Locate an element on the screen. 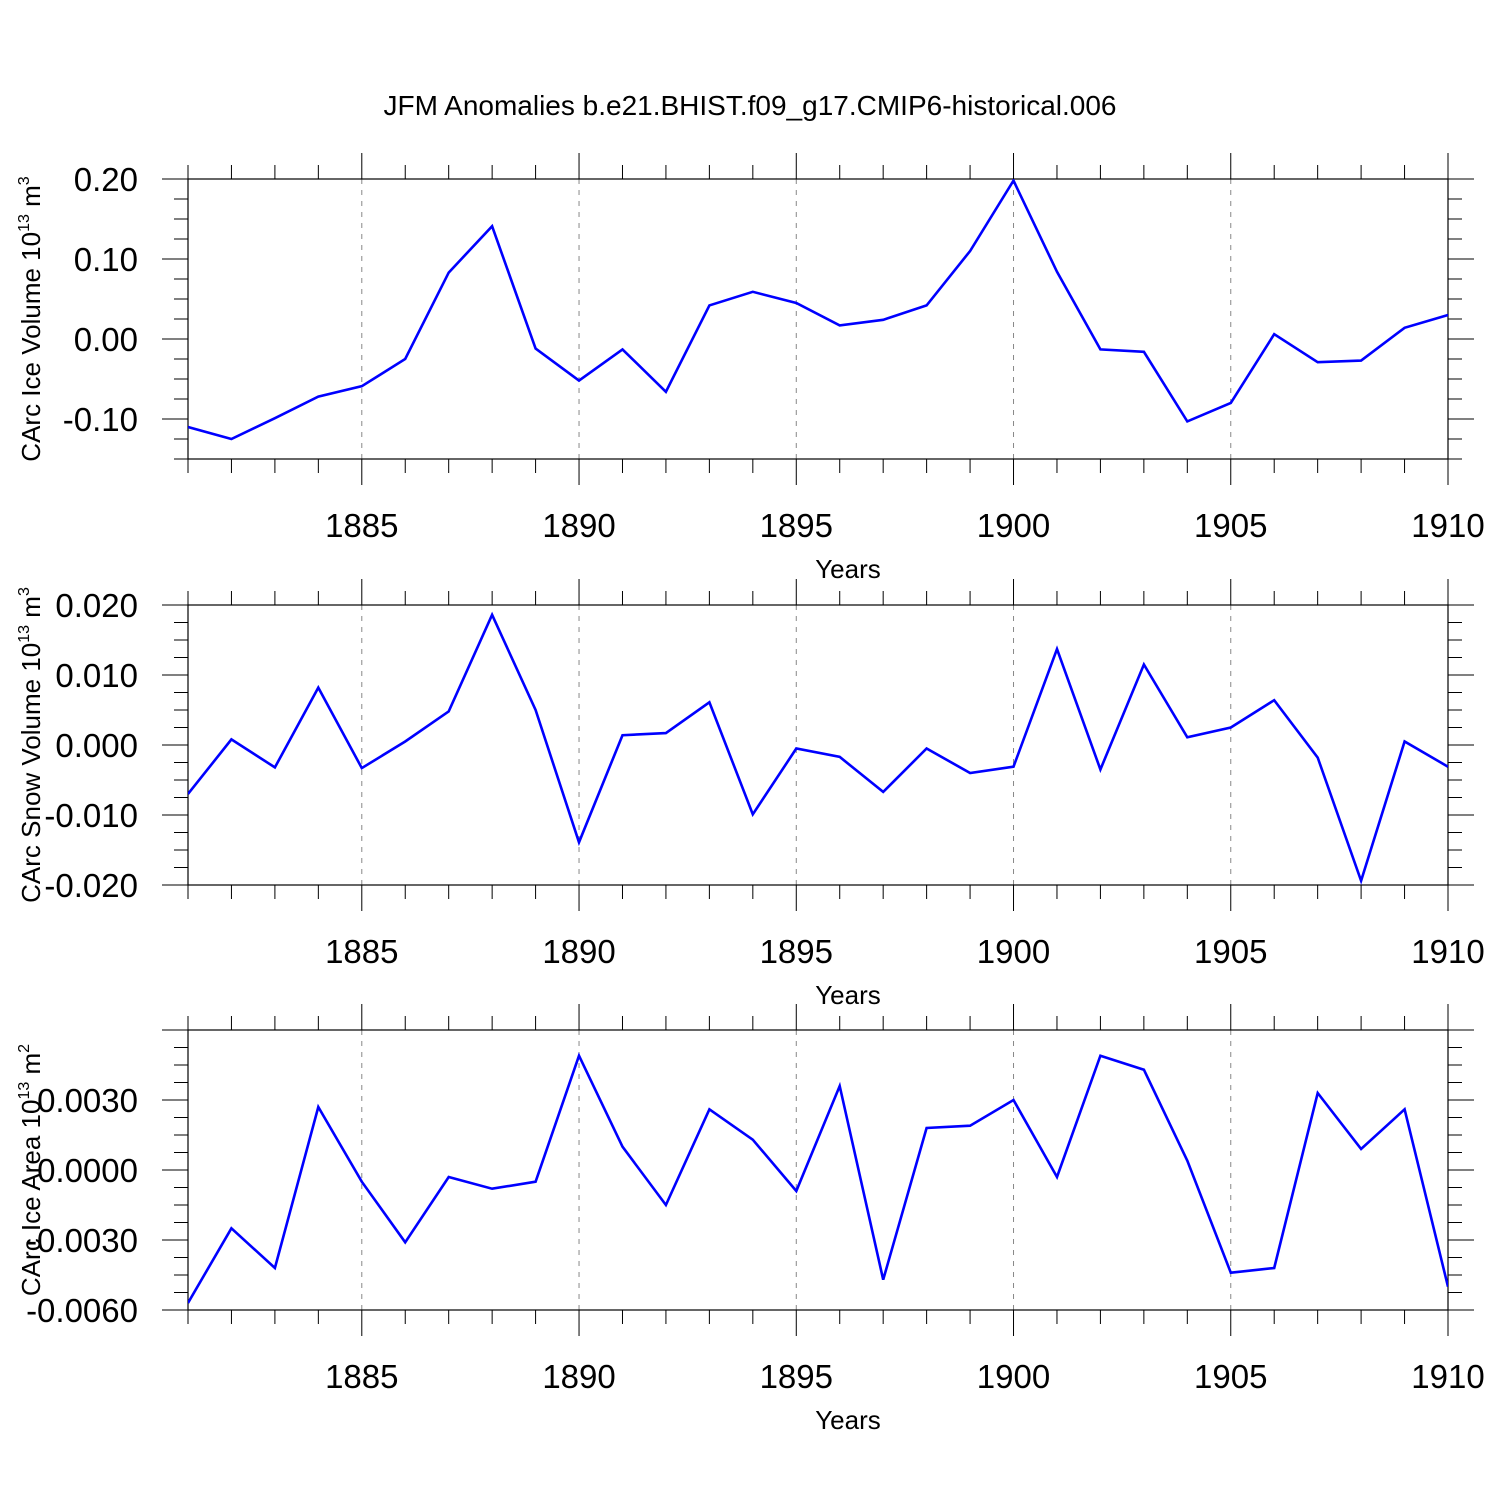 This screenshot has width=1500, height=1500. y-axis-label-part: CArc Snow Volume 10 is located at coordinates (31, 773).